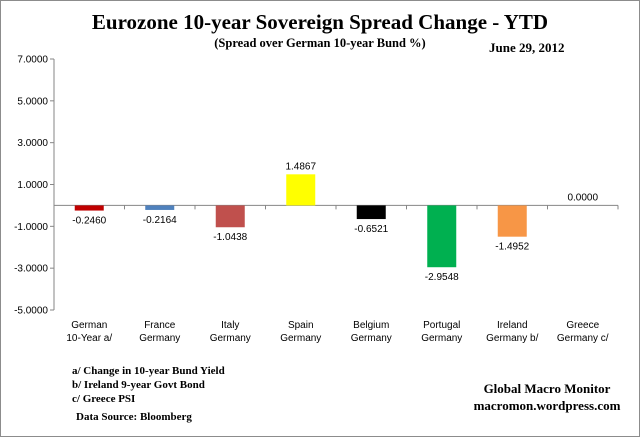  I want to click on chart-date: June 29, 2012, so click(527, 47).